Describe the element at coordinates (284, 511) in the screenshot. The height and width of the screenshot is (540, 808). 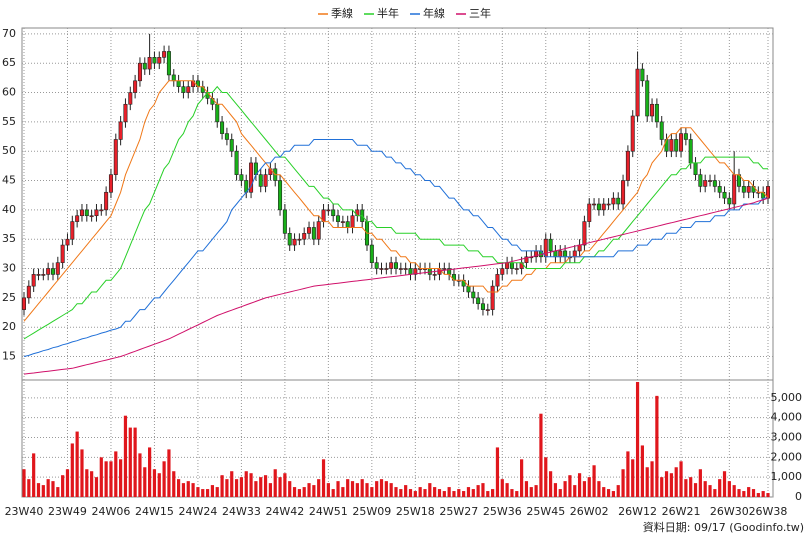
I see `x-tick-label: 24W42` at that location.